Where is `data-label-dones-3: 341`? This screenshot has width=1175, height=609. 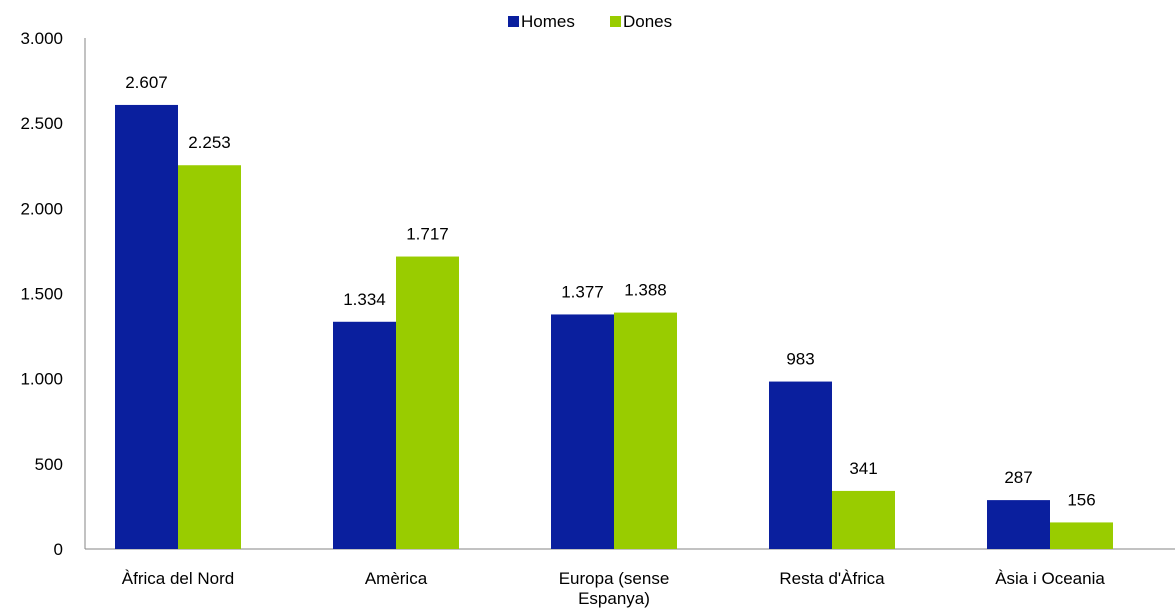 data-label-dones-3: 341 is located at coordinates (863, 468).